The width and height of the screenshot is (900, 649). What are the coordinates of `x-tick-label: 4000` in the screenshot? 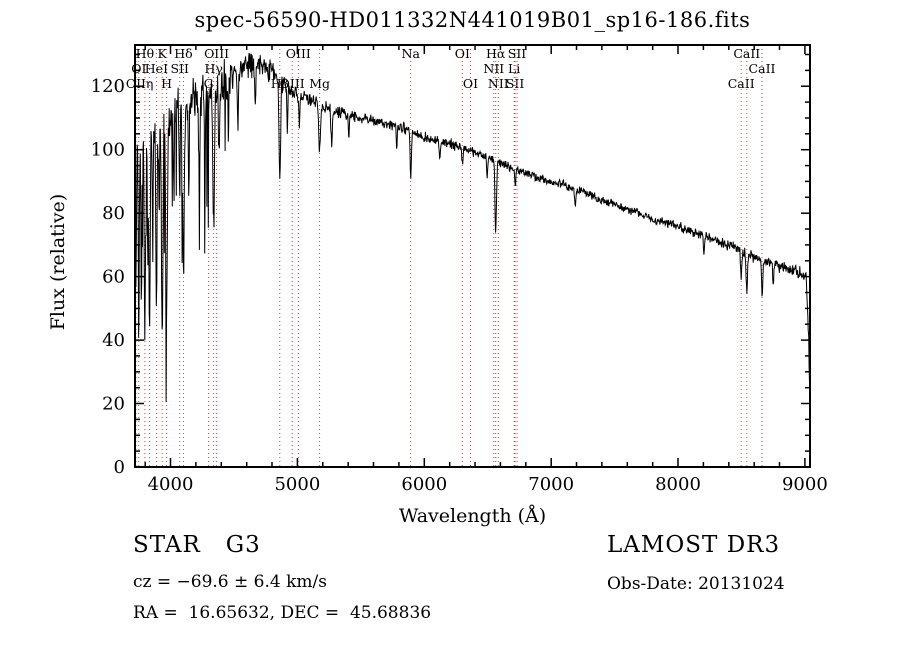 It's located at (171, 484).